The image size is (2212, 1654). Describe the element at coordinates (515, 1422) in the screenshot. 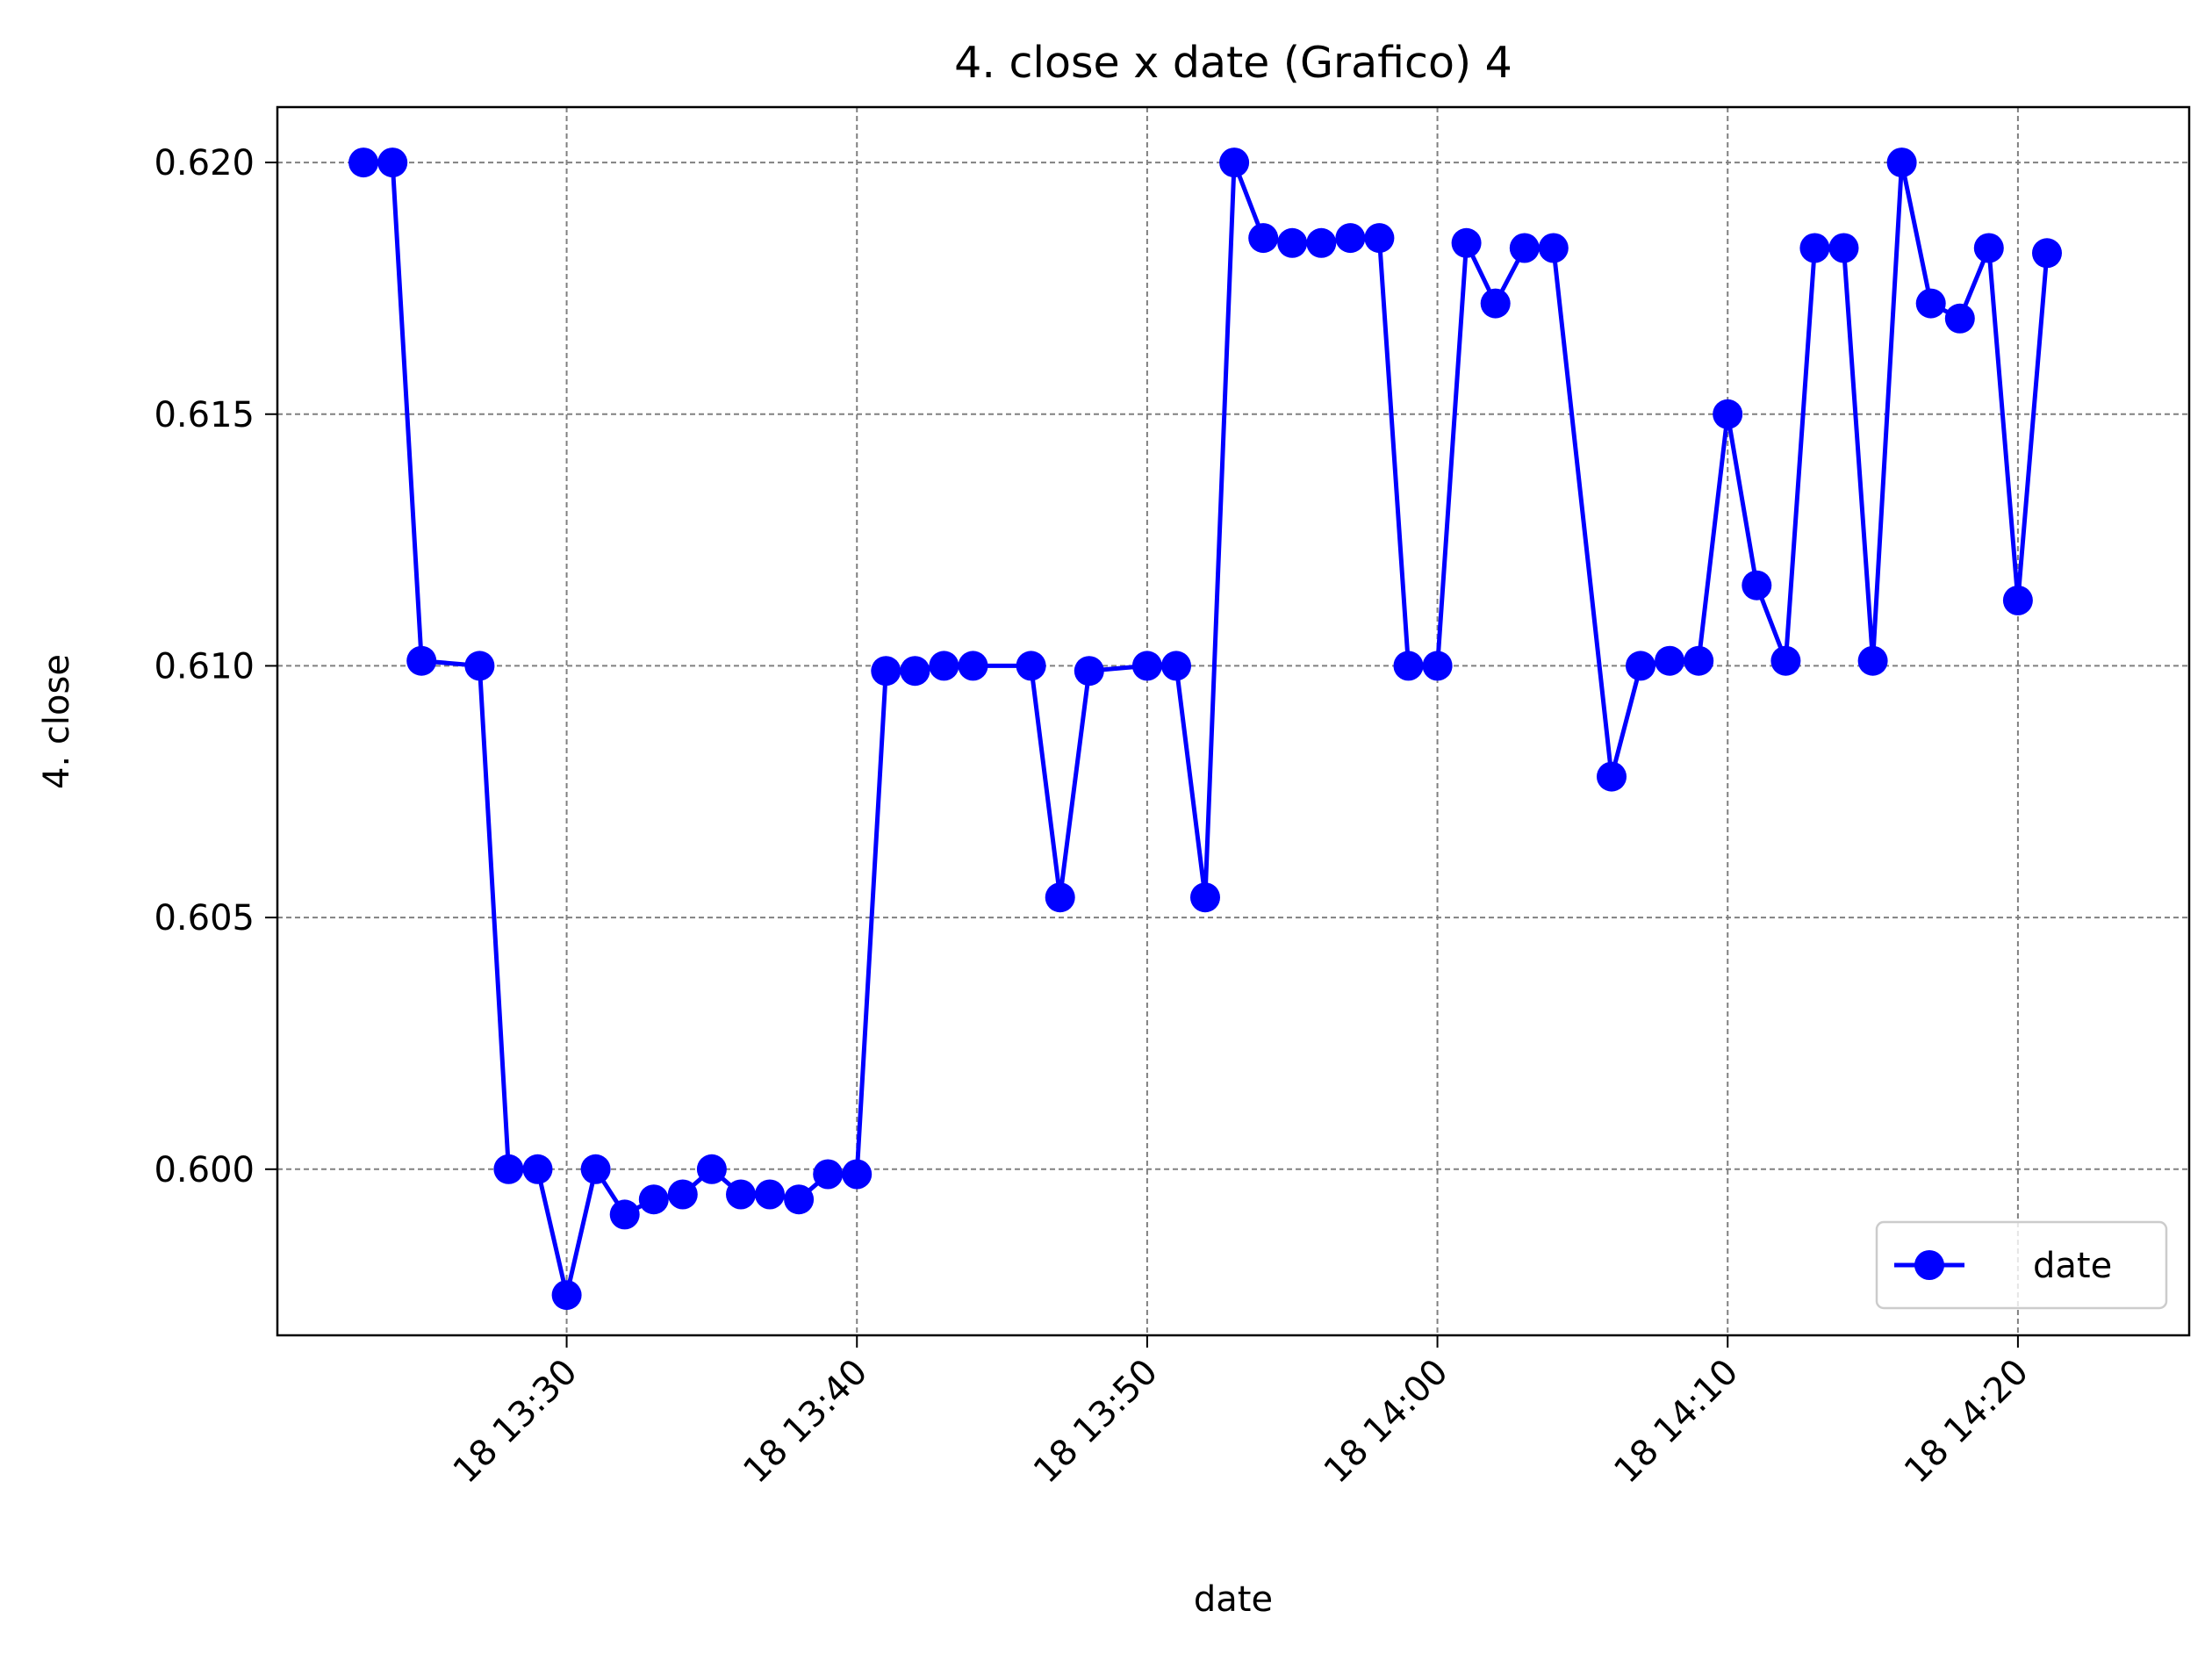

I see `x-tick-label: 18 13:30` at that location.